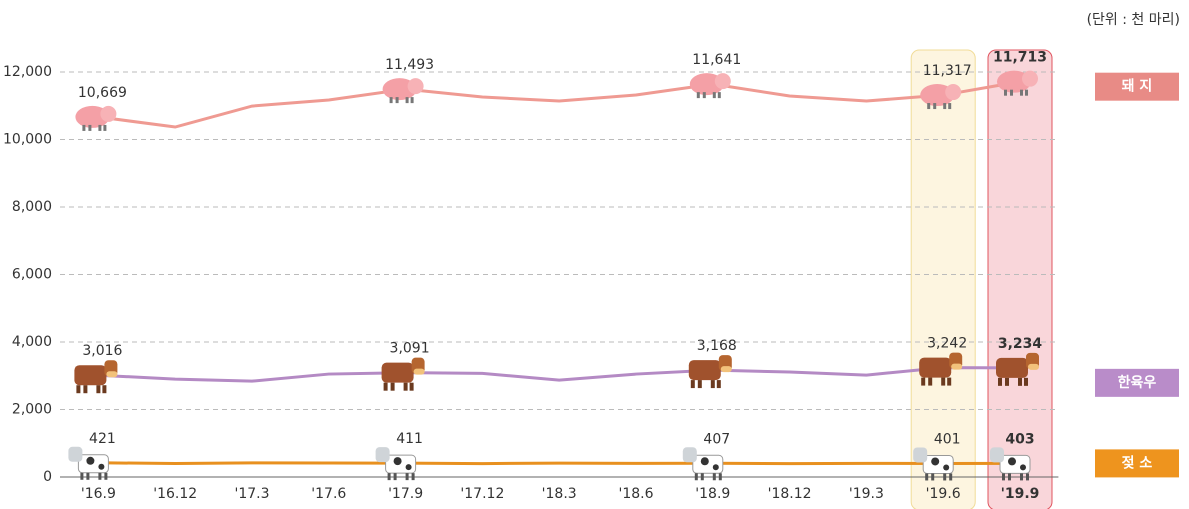 This screenshot has width=1189, height=509. Describe the element at coordinates (943, 494) in the screenshot. I see `x-tick-label: '19.6` at that location.